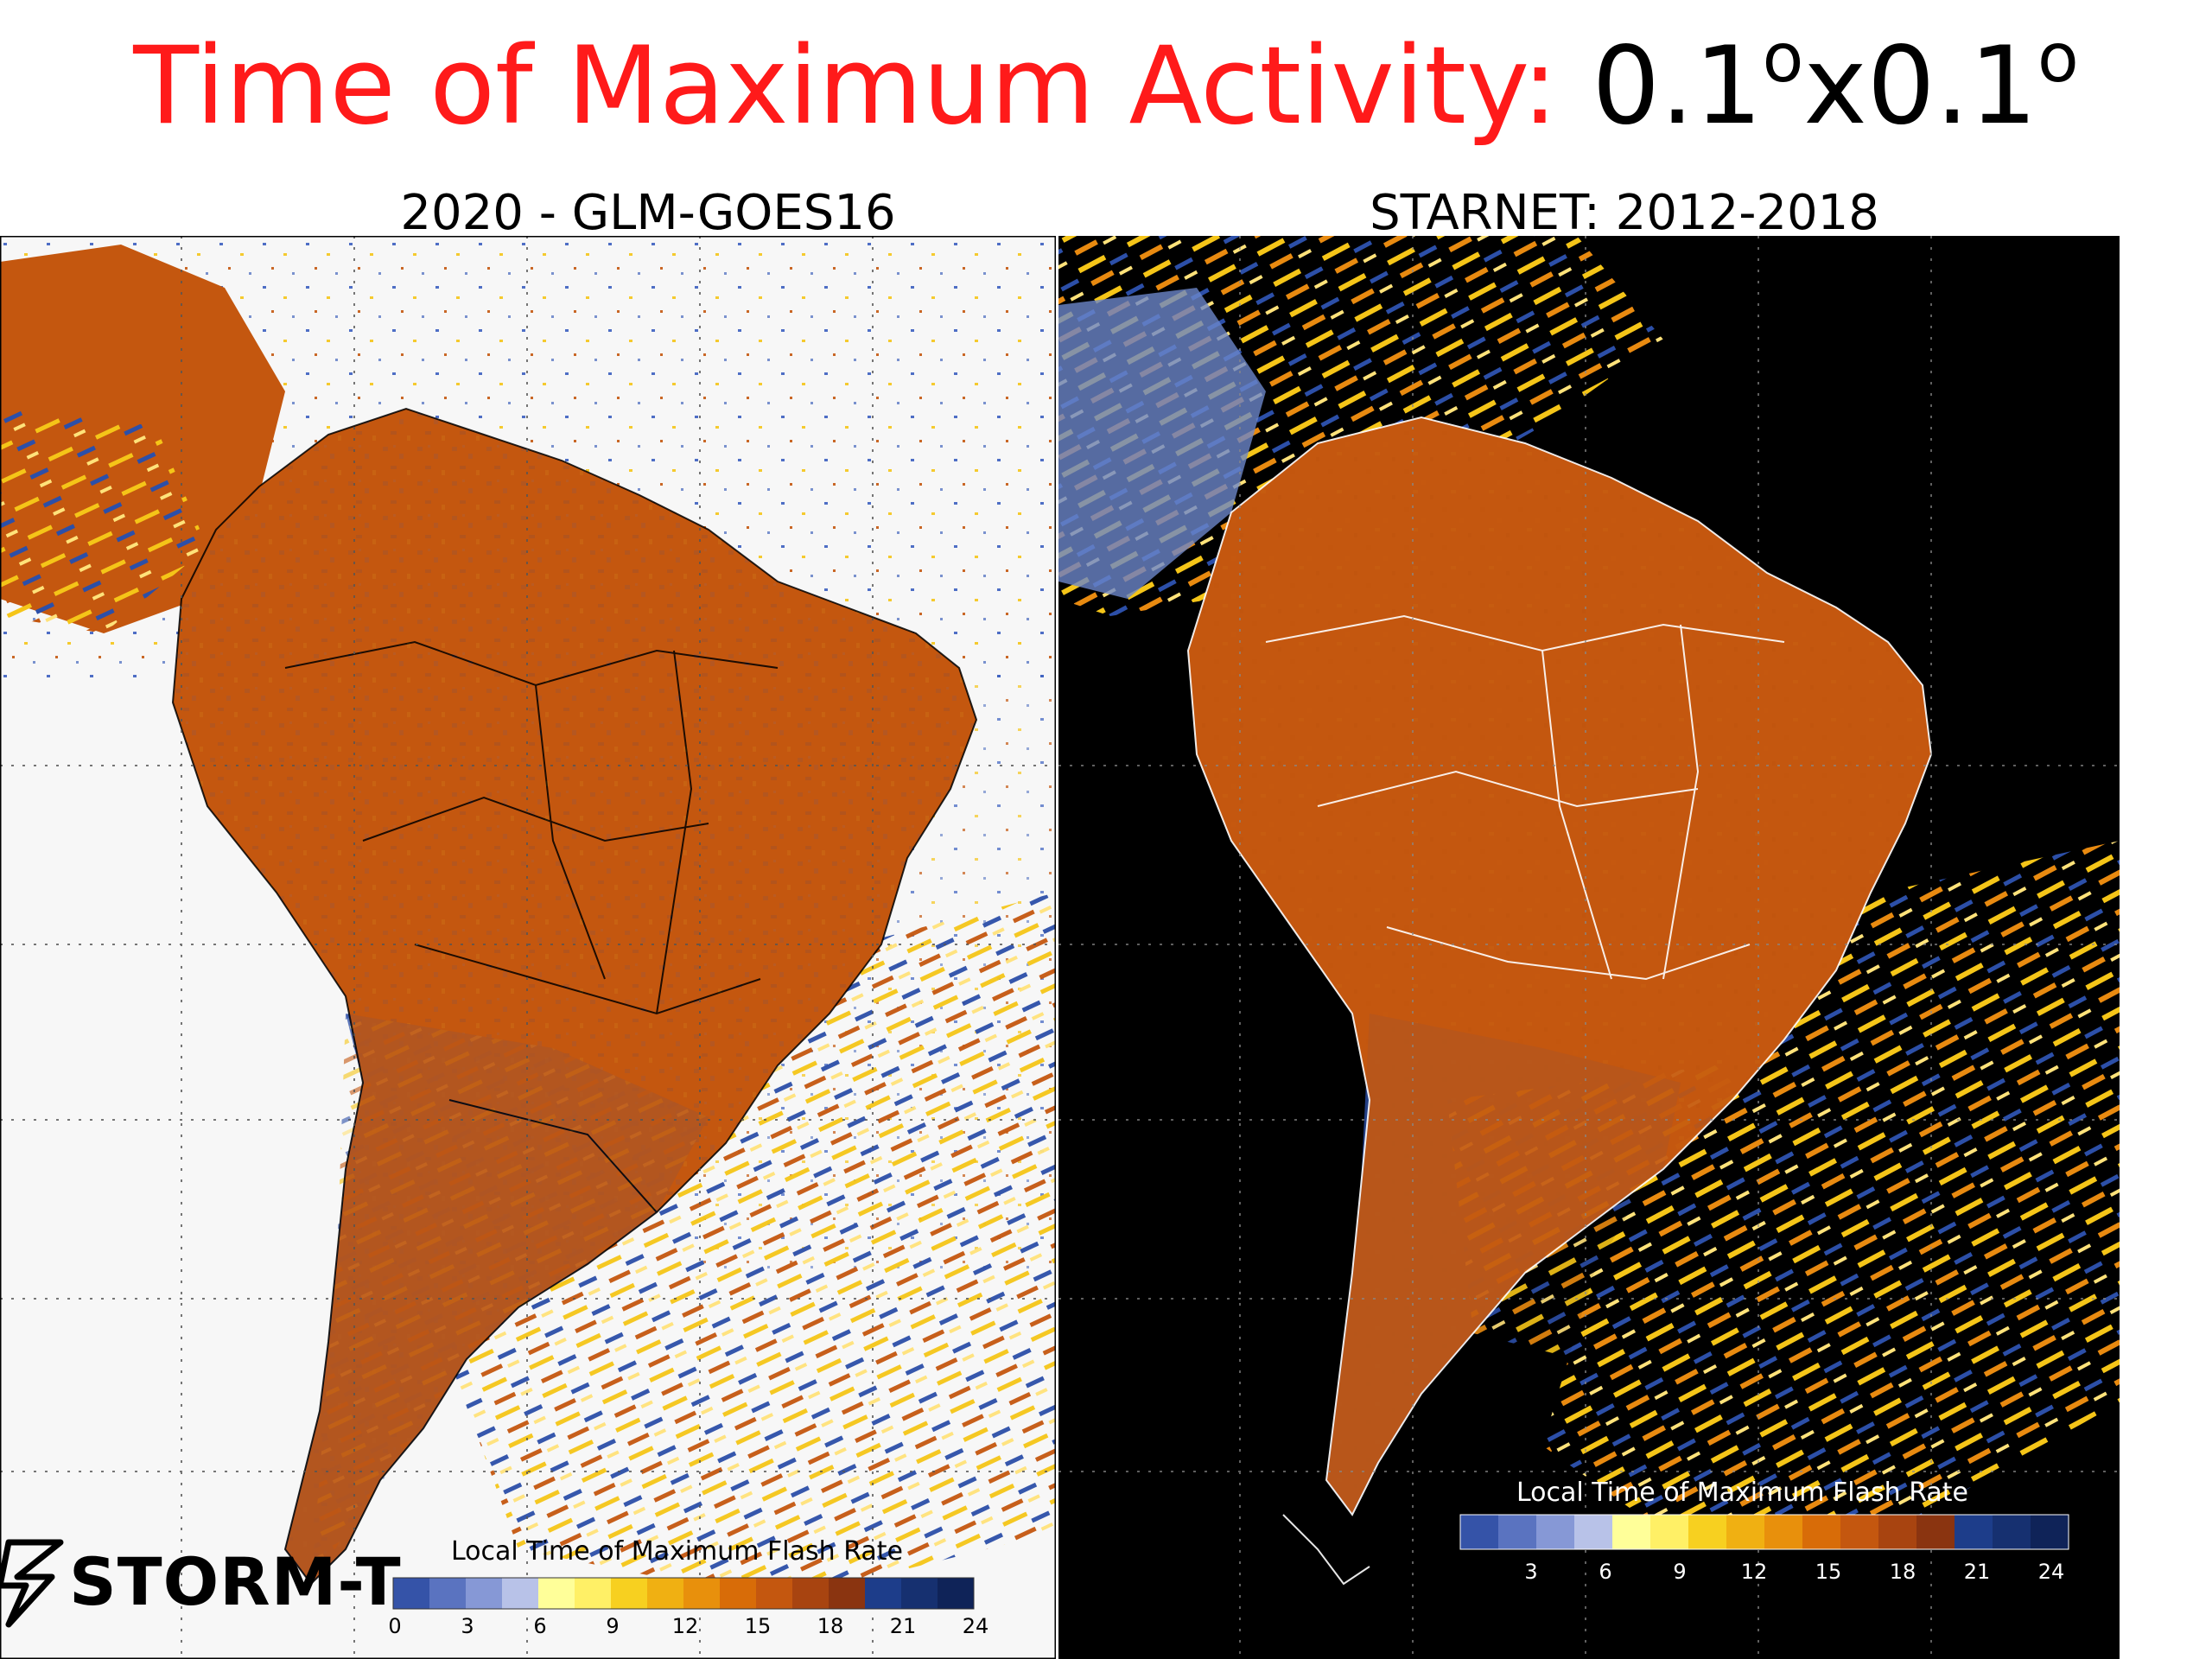 The image size is (2212, 1659). Describe the element at coordinates (648, 213) in the screenshot. I see `left-panel-title: 2020 - GLM-GOES16` at that location.